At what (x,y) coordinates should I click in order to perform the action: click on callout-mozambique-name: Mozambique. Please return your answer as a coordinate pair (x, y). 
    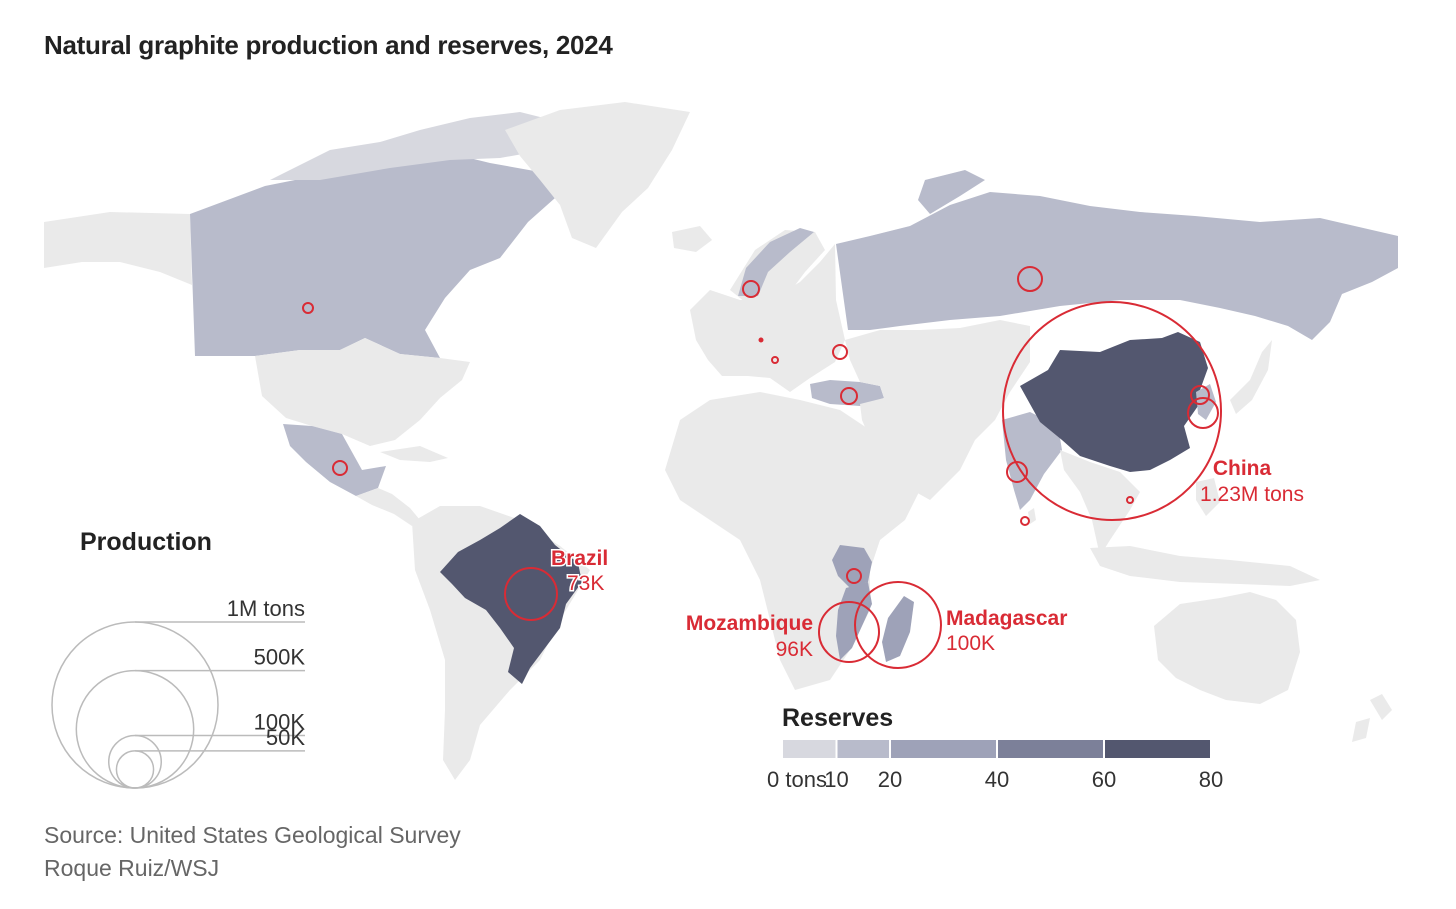
    Looking at the image, I should click on (749, 623).